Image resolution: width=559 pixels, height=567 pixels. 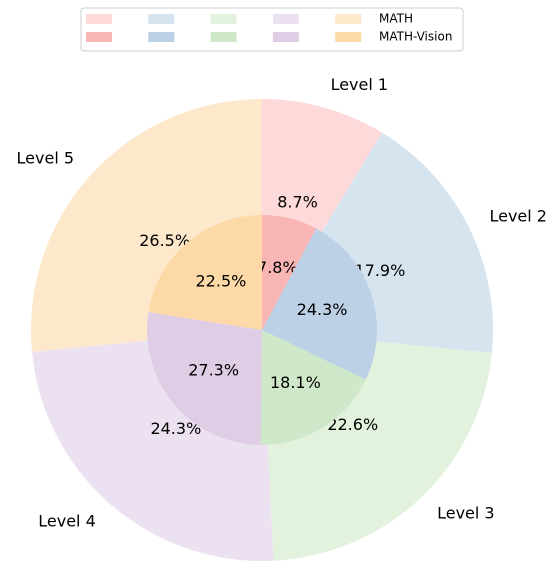 I want to click on value-label: 22.5%, so click(x=221, y=280).